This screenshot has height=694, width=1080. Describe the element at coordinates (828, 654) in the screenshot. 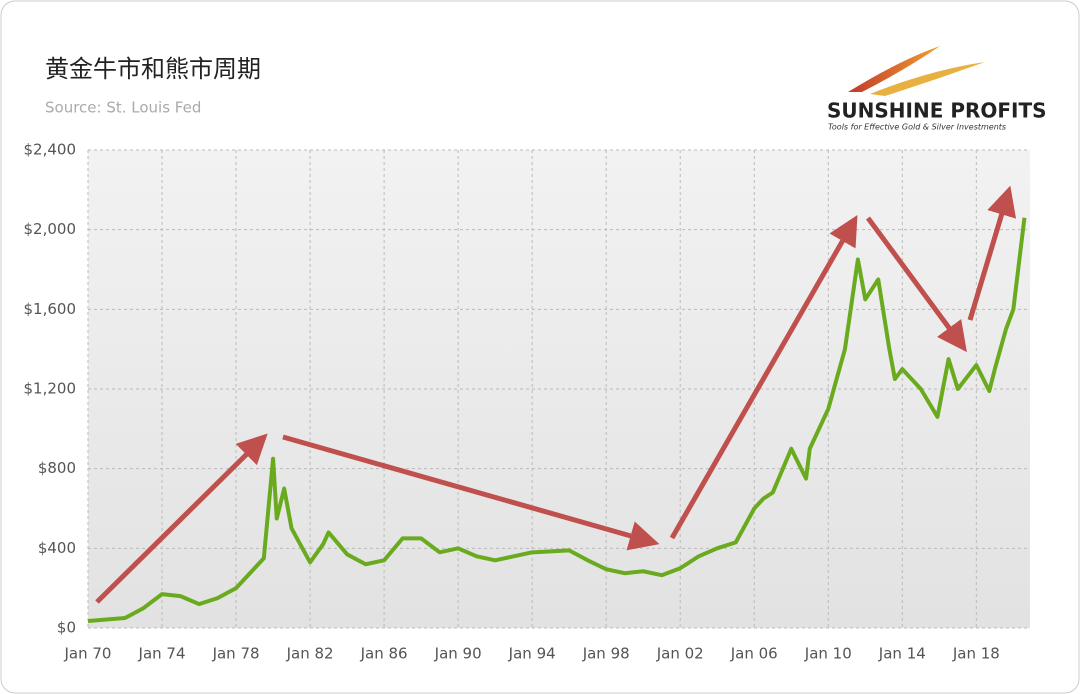

I see `x-tick-label: Jan 10` at that location.